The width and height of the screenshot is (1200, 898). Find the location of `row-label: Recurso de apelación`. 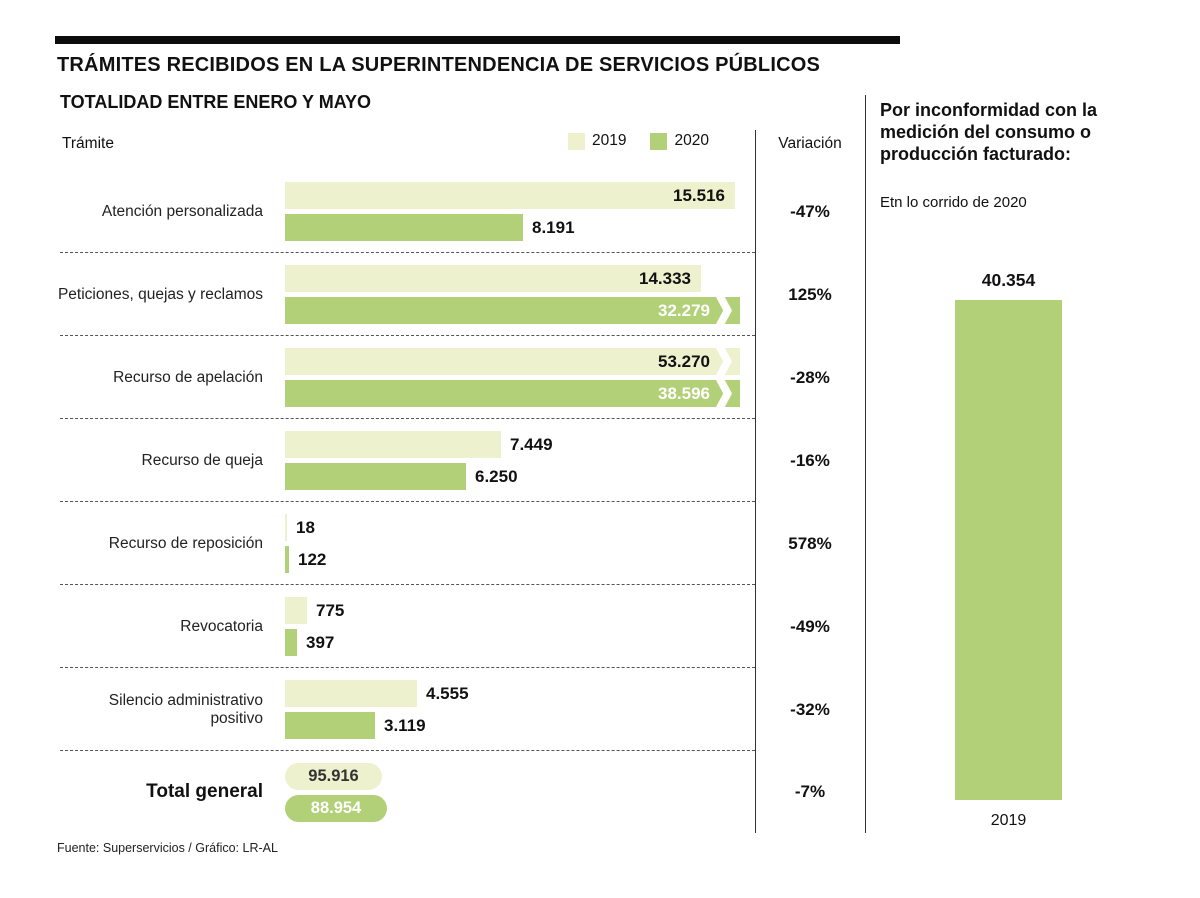

row-label: Recurso de apelación is located at coordinates (188, 377).